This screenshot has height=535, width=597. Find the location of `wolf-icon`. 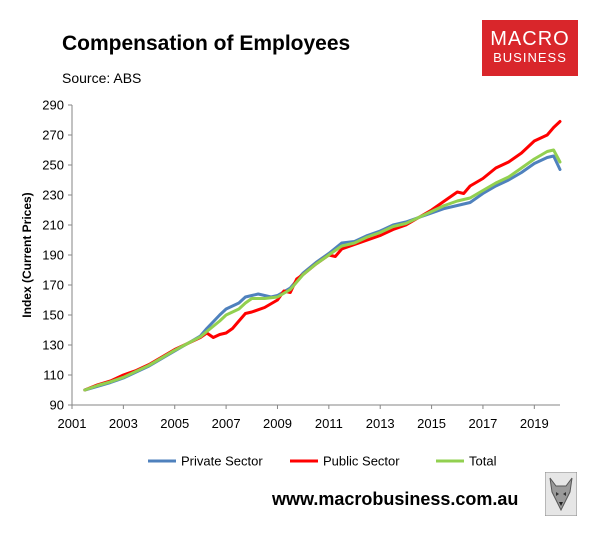

wolf-icon is located at coordinates (561, 494).